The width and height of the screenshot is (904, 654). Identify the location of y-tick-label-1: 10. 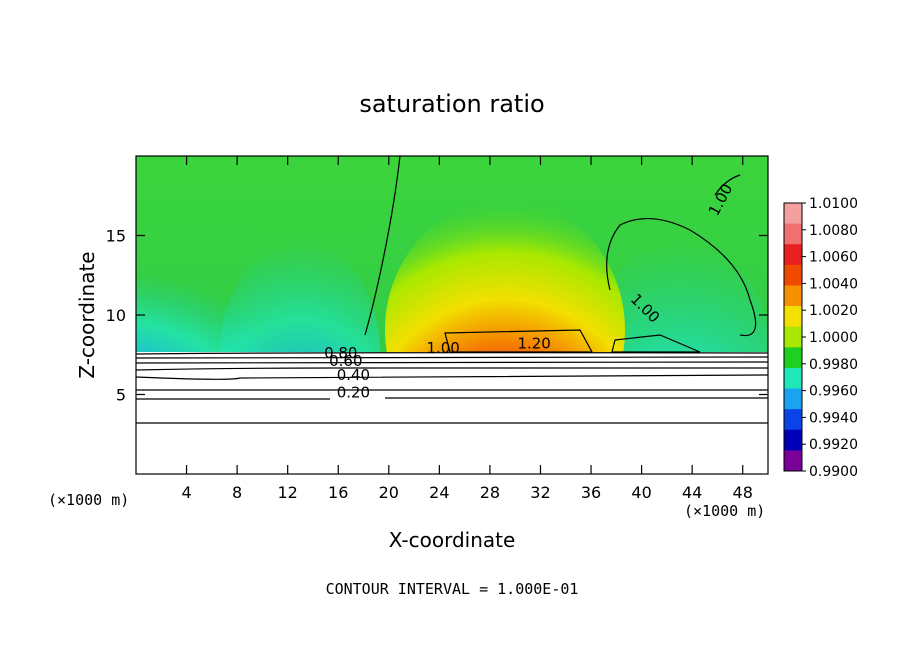
(116, 315).